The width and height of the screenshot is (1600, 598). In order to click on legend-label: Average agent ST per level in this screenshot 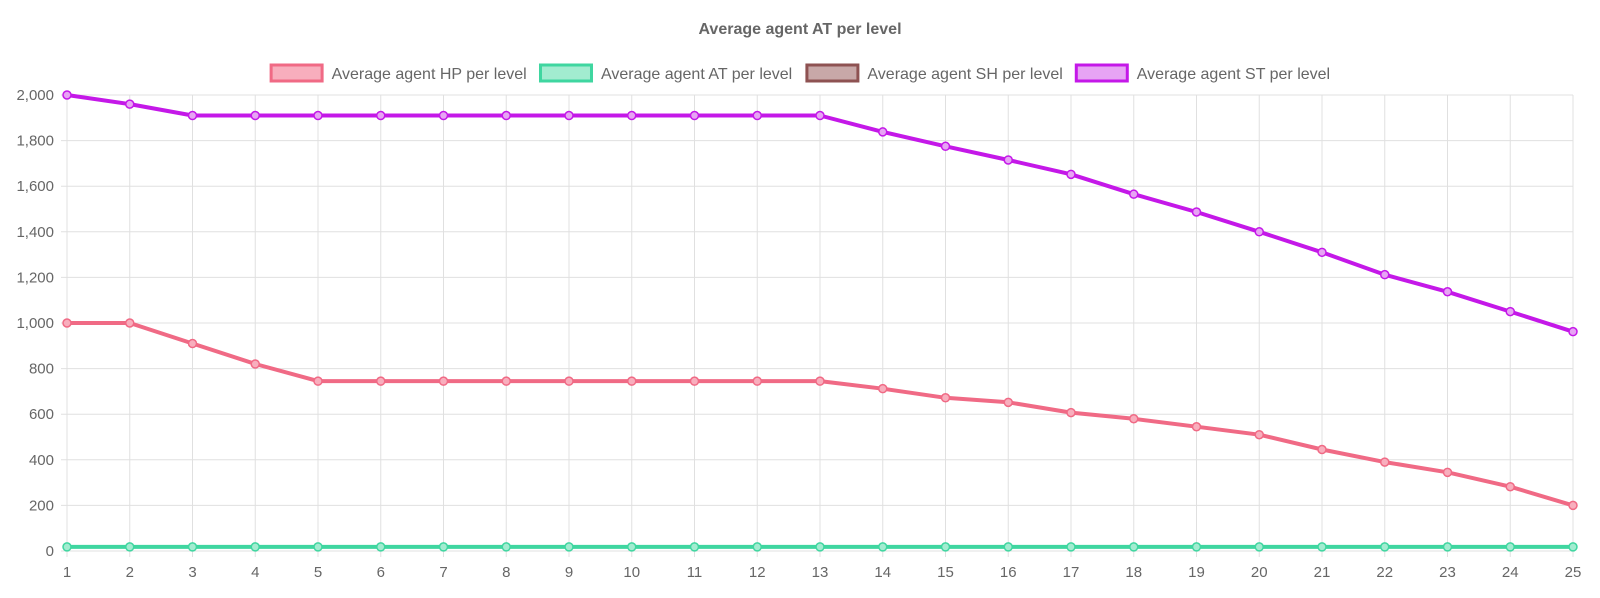, I will do `click(1233, 74)`.